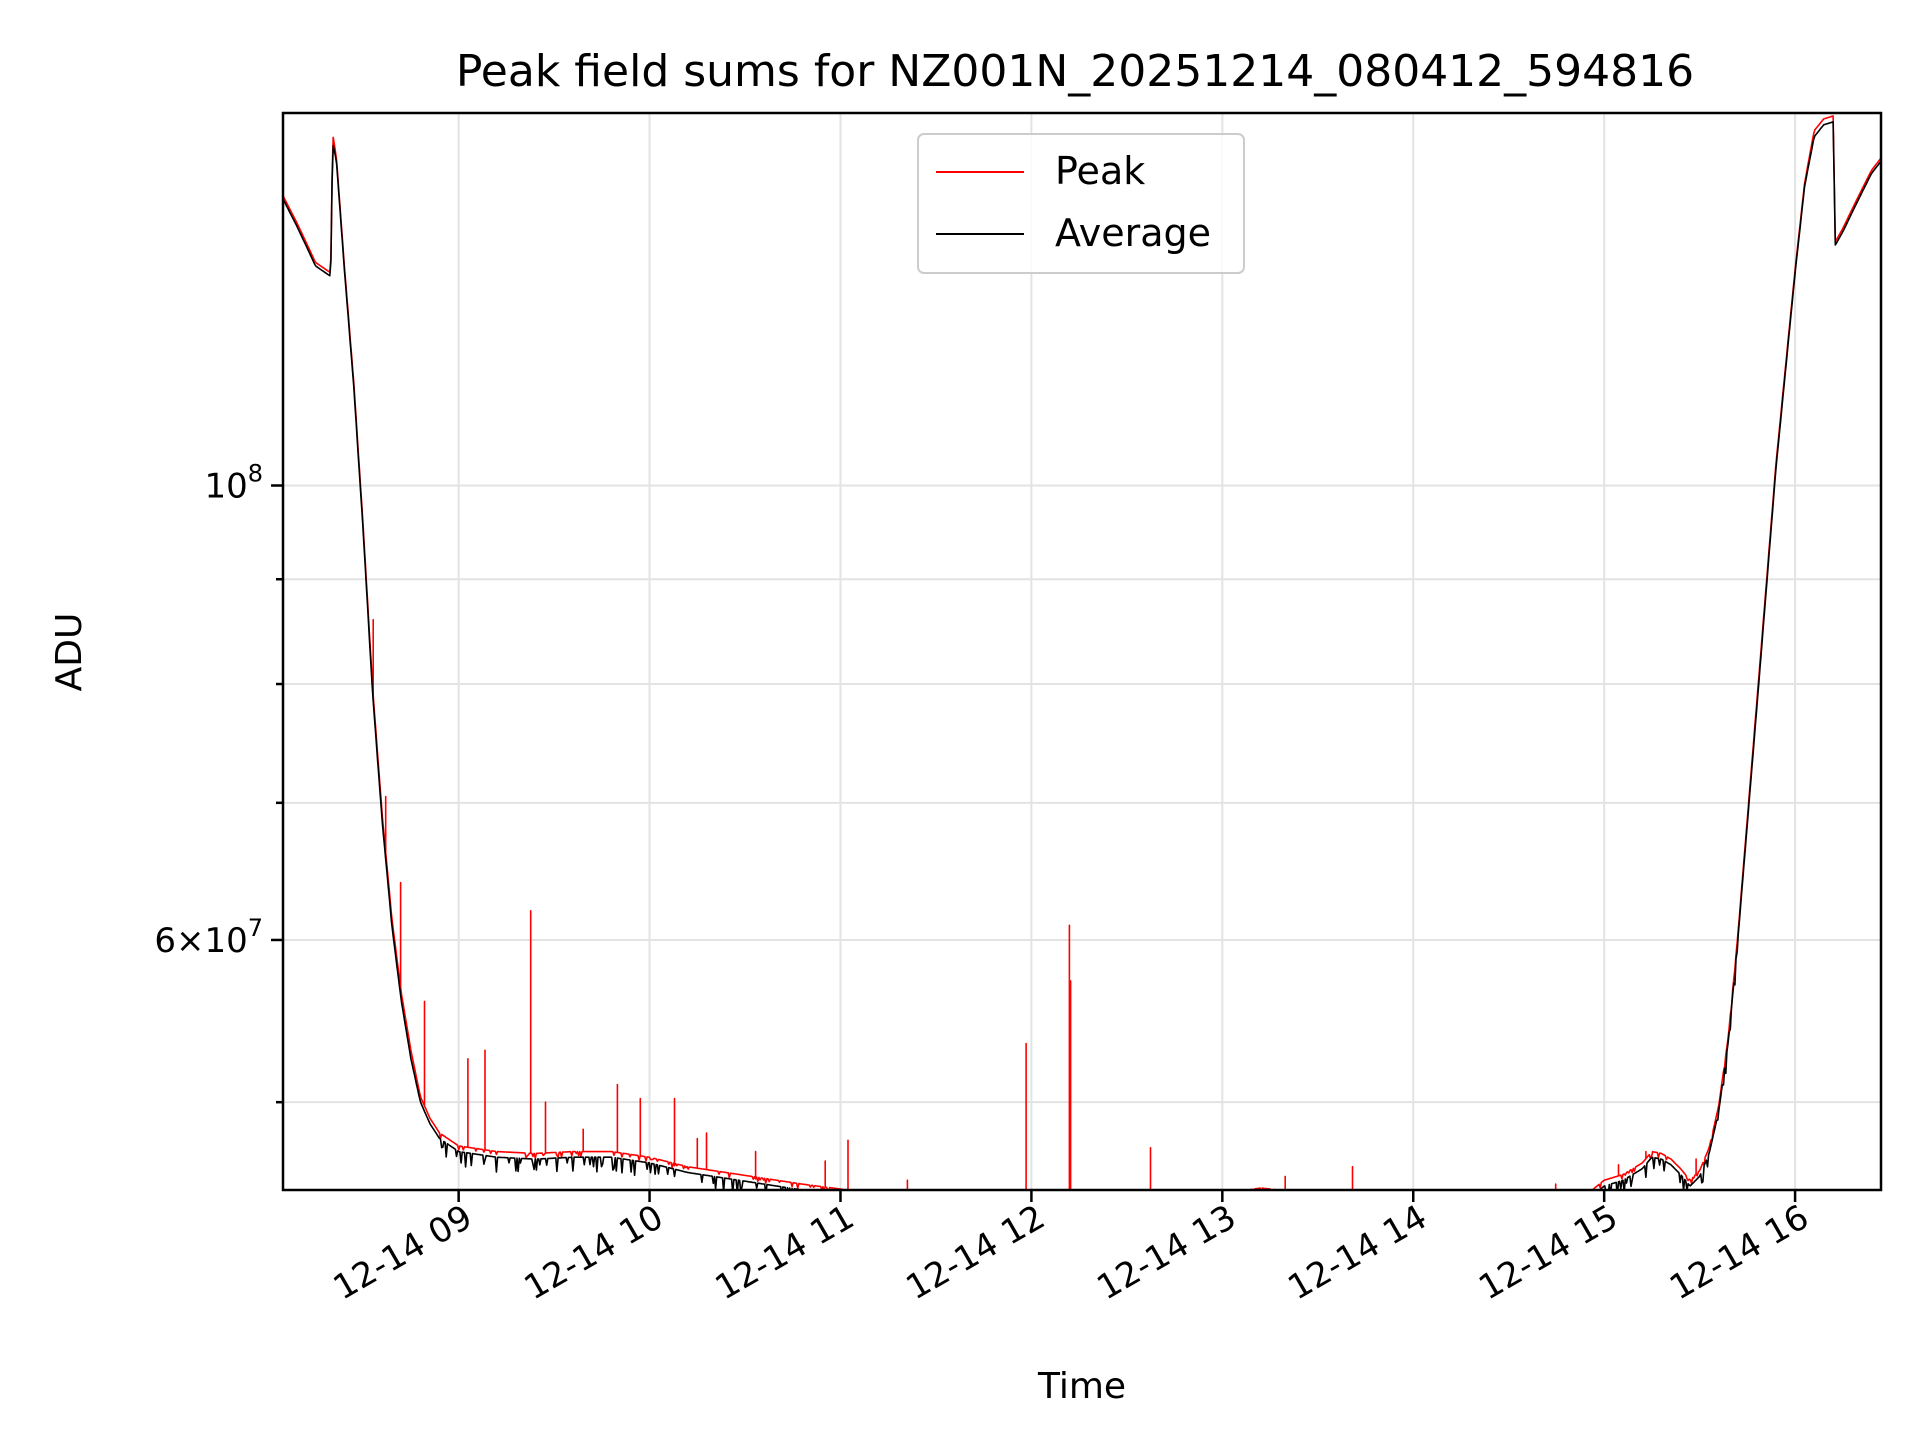 This screenshot has height=1440, width=1920. I want to click on legend-box, so click(1081, 203).